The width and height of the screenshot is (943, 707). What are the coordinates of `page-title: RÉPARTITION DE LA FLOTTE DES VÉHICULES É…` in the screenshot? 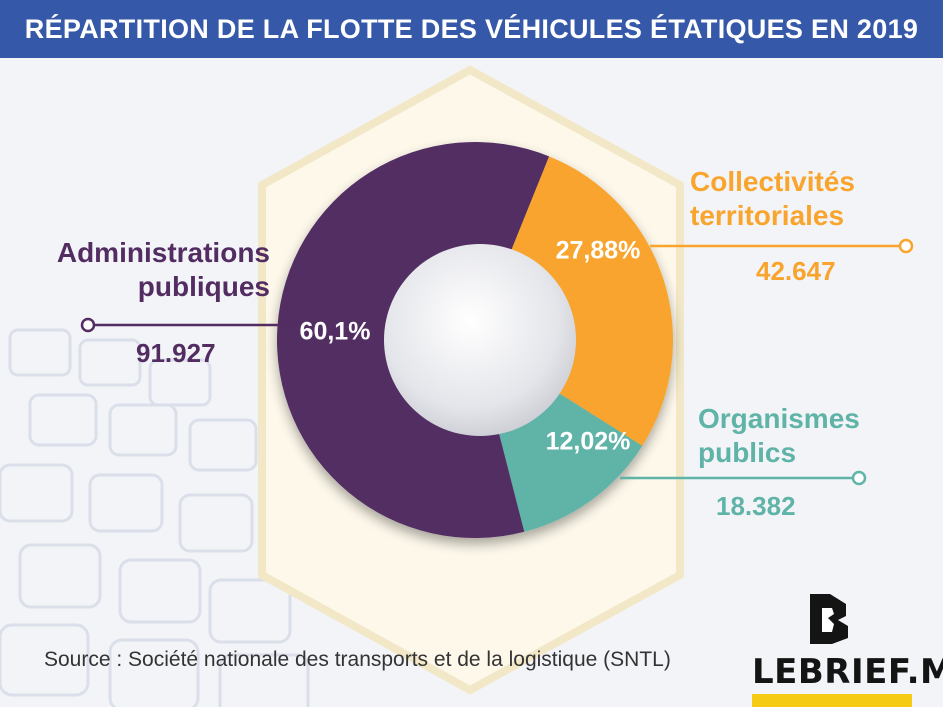 It's located at (471, 28).